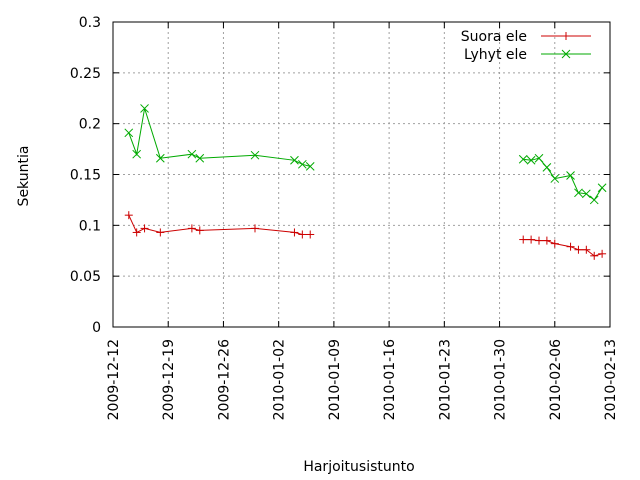  What do you see at coordinates (90, 226) in the screenshot?
I see `y-tick-label: 0.1` at bounding box center [90, 226].